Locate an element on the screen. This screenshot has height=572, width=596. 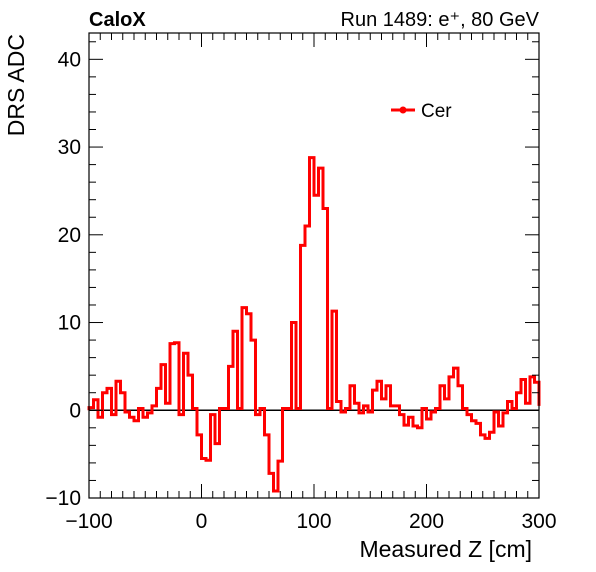
x-tick-label: 300 is located at coordinates (538, 521).